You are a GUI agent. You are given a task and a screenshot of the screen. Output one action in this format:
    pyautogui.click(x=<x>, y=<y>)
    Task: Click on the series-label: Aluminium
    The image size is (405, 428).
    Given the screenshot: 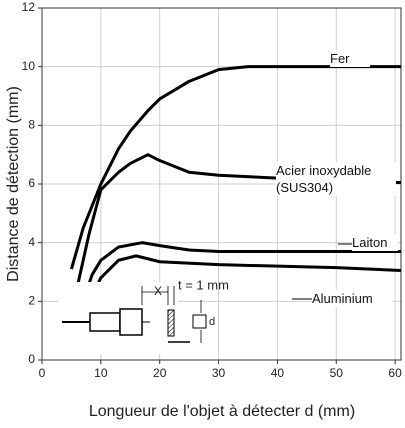 What is the action you would take?
    pyautogui.click(x=352, y=298)
    